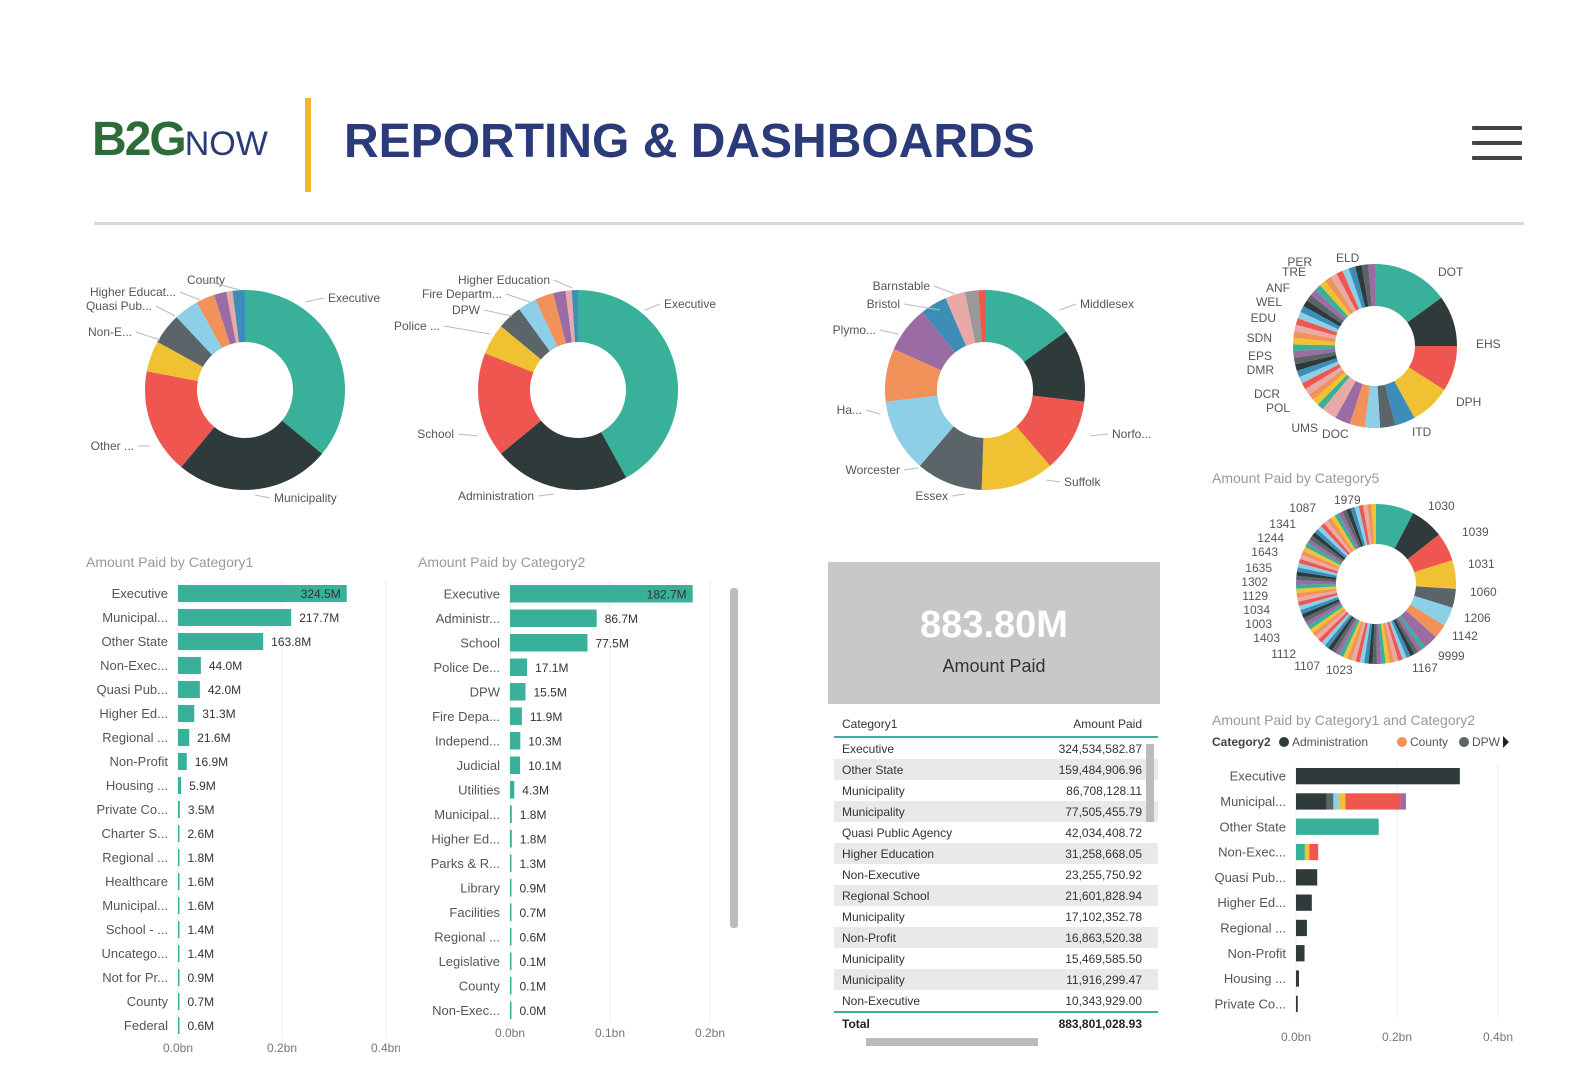  I want to click on table-row: Executive 324,534,582.87, so click(996, 748).